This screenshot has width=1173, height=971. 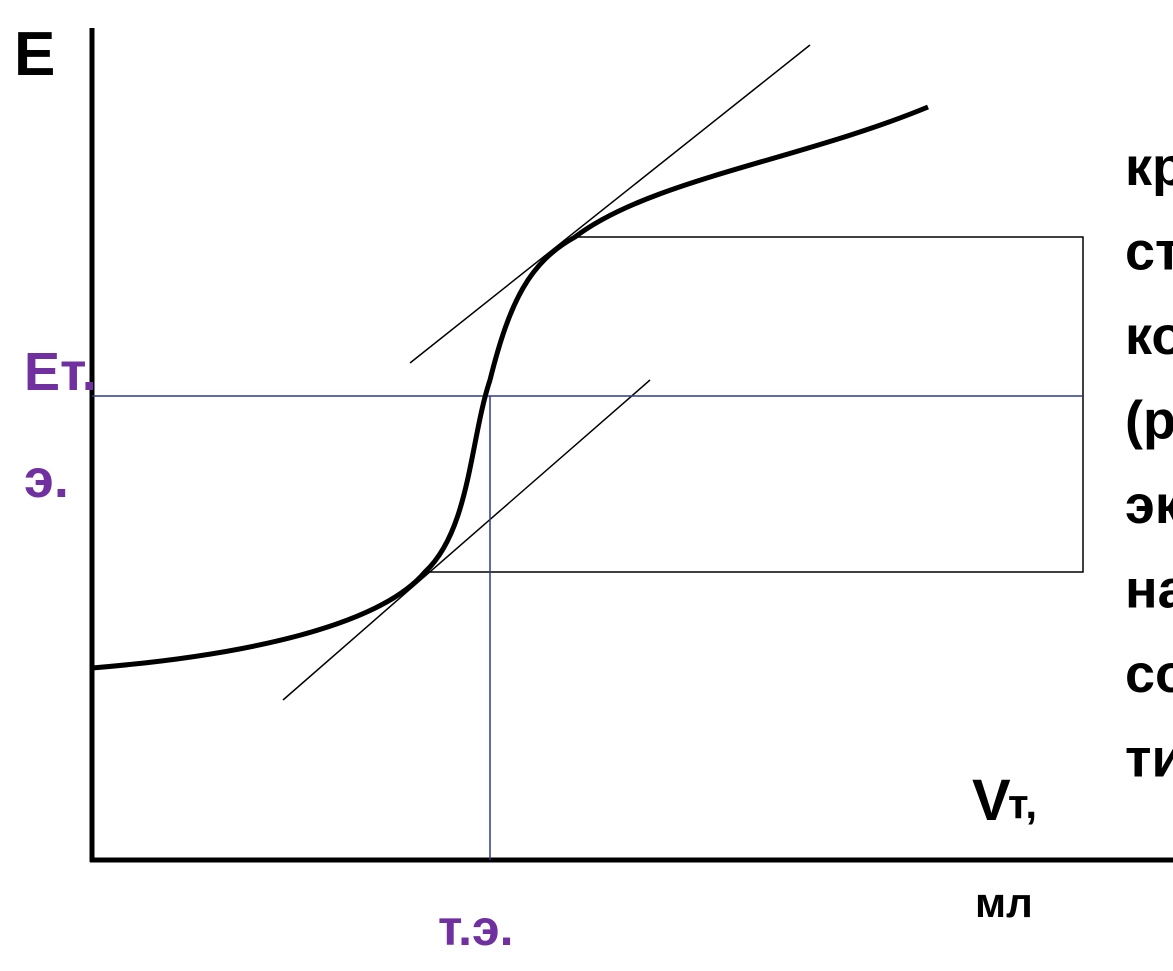 I want to click on side-text-line: ко, so click(x=1149, y=336).